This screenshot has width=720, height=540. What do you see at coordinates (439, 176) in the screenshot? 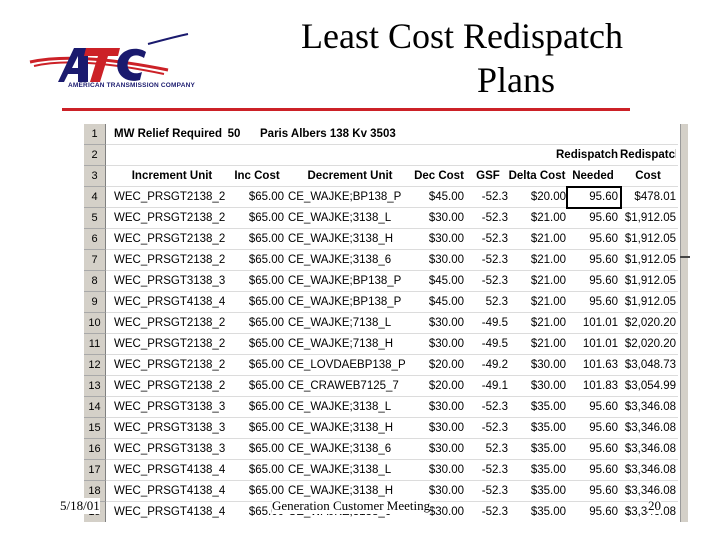
I see `column-header: Dec Cost` at bounding box center [439, 176].